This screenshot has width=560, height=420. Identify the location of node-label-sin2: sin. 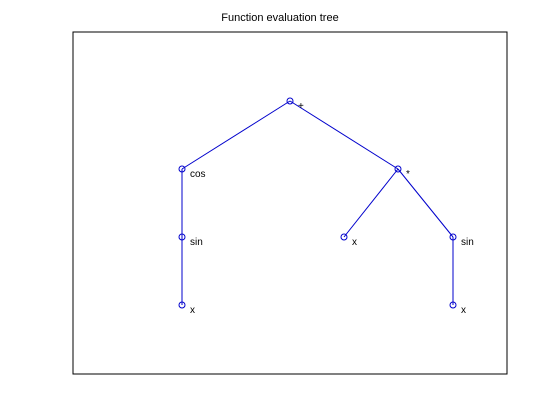
(467, 242).